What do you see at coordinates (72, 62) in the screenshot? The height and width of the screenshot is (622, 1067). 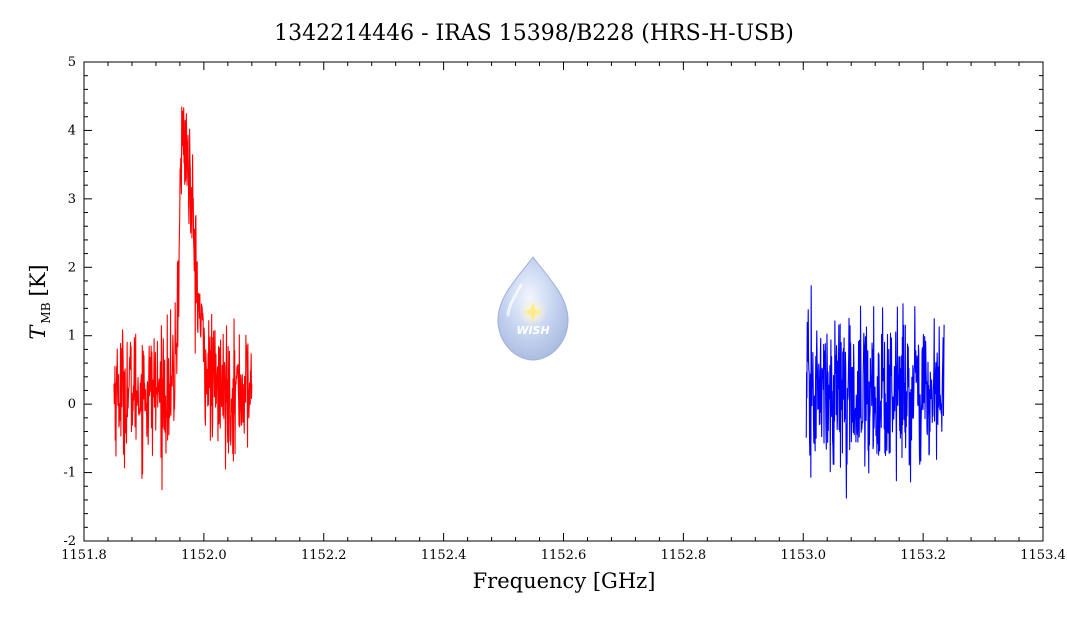 I see `y-tick-label: 5` at bounding box center [72, 62].